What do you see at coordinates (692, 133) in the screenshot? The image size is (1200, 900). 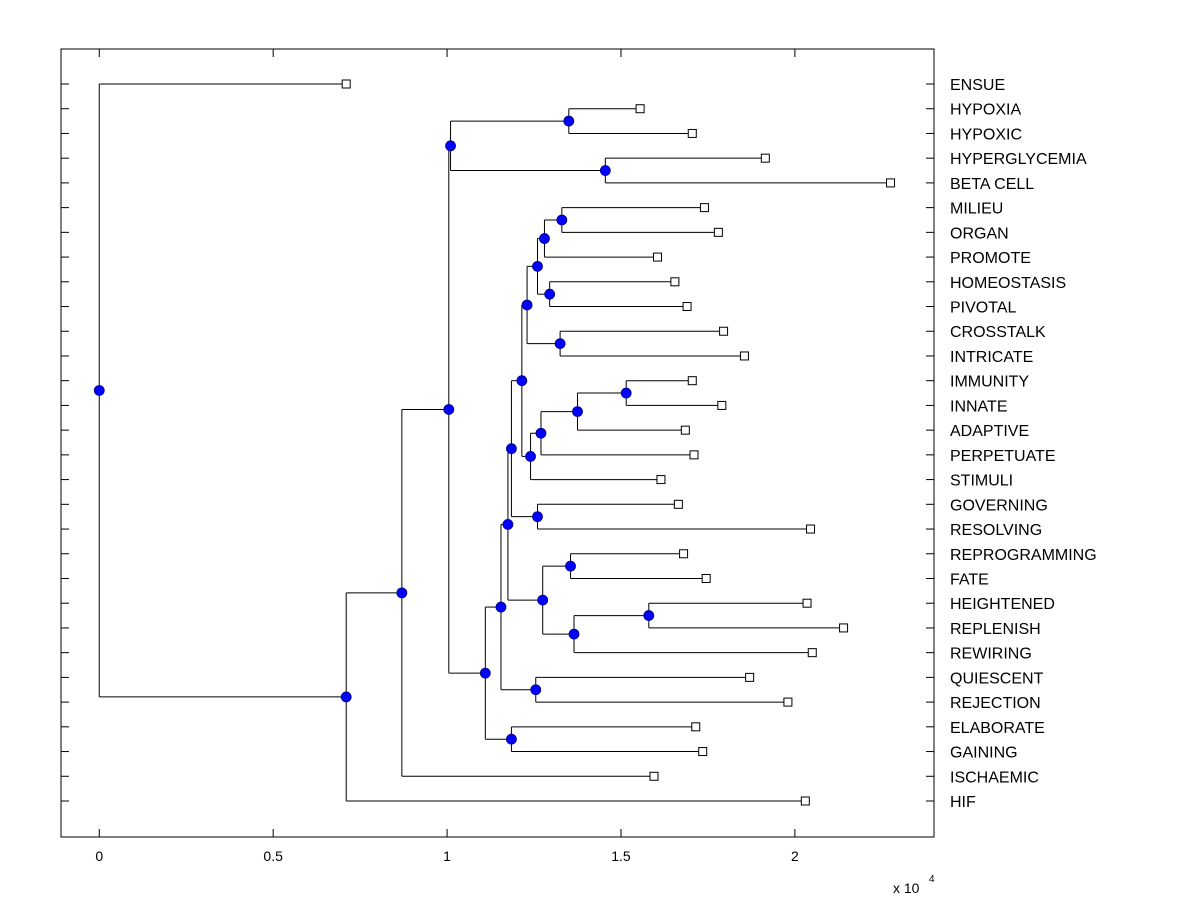 I see `leaf-marker-hypoxic` at bounding box center [692, 133].